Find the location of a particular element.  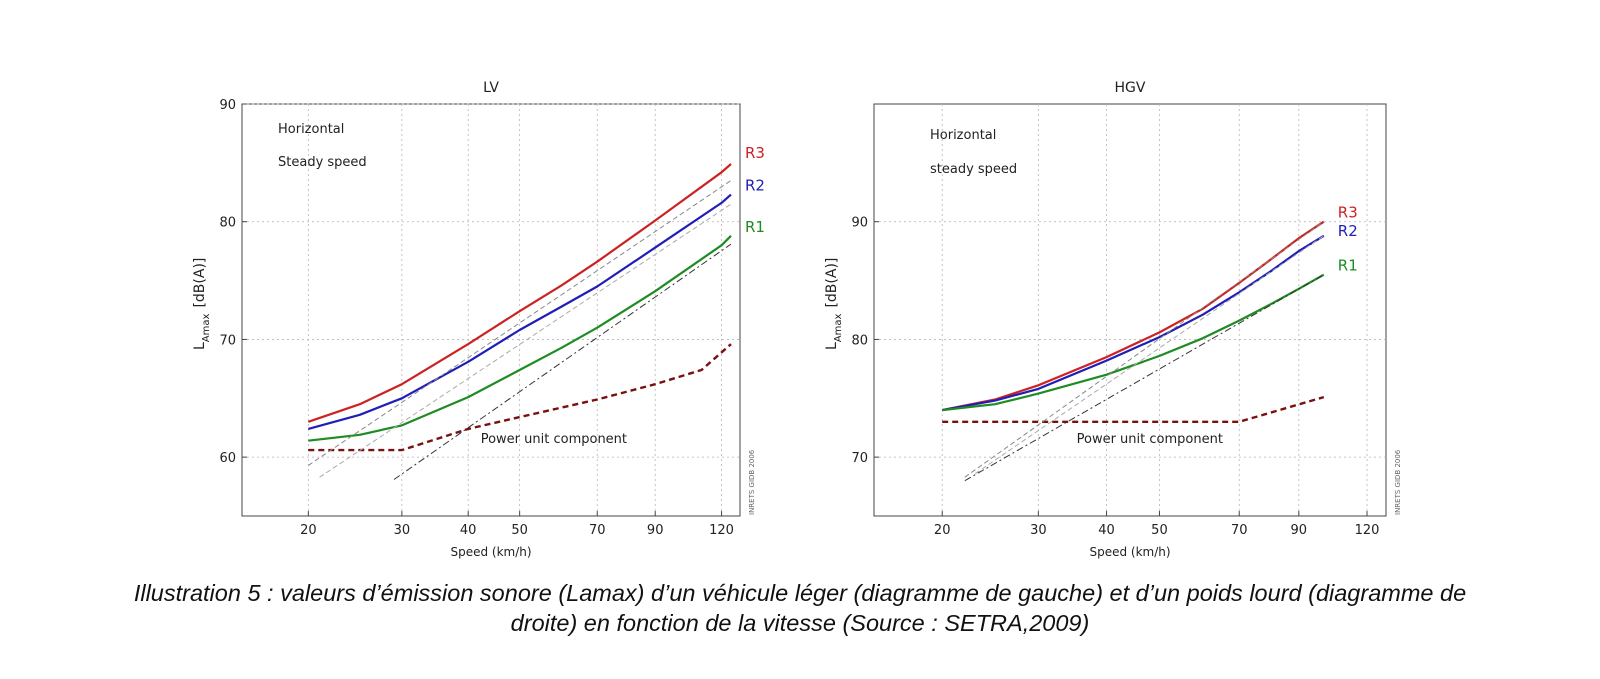

chart-title: LV is located at coordinates (491, 88).